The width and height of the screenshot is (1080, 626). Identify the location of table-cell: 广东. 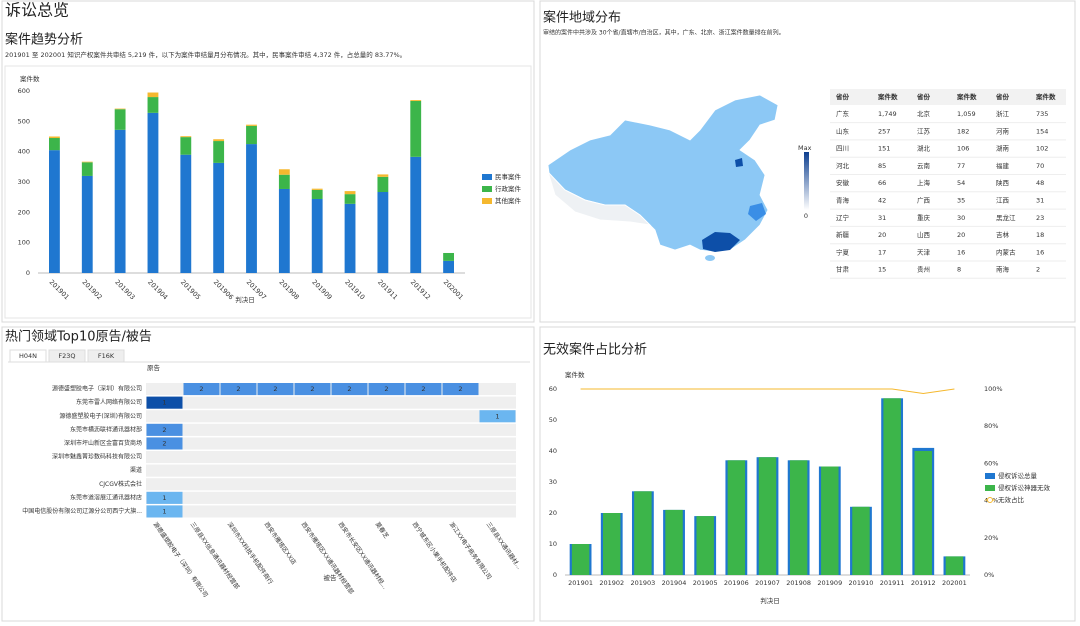
(843, 113).